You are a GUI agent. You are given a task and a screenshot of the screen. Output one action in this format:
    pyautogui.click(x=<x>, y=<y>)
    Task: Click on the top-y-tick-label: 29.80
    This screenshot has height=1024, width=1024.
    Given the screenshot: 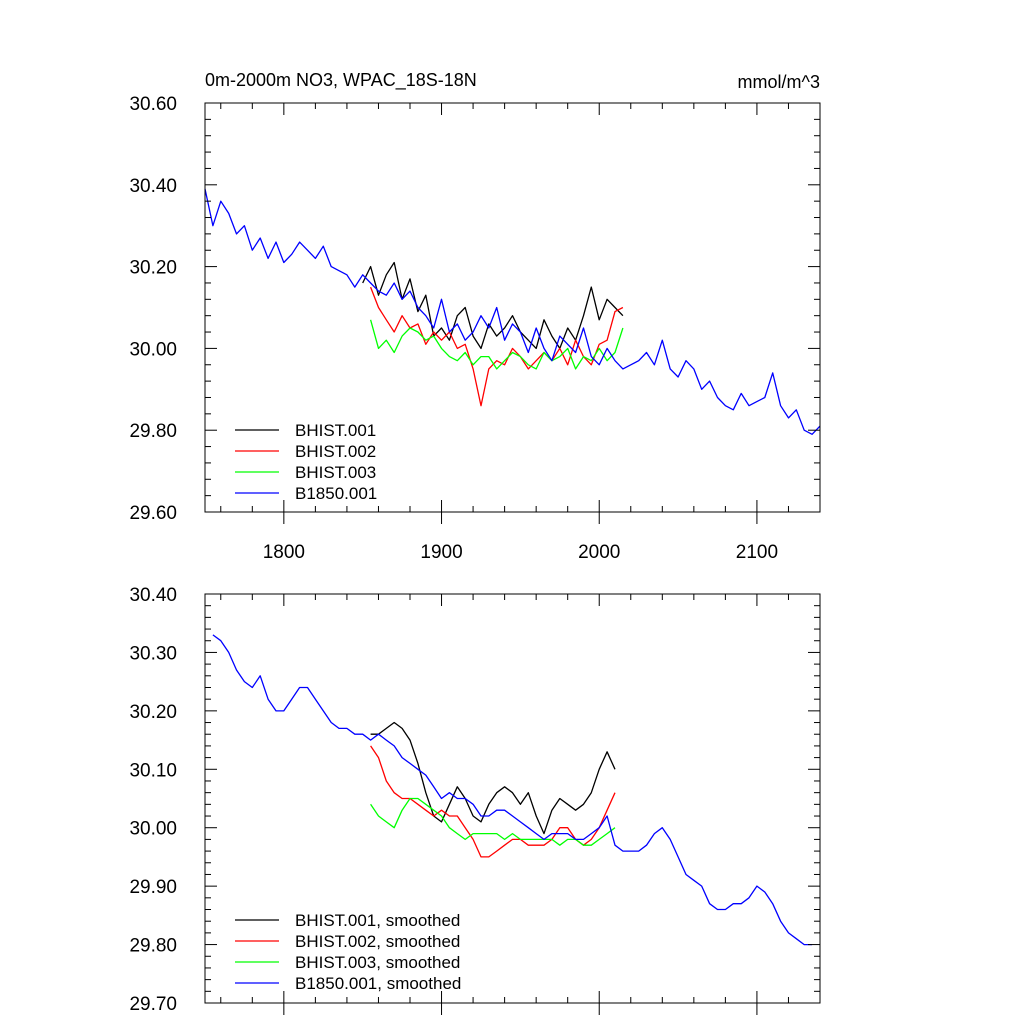 What is the action you would take?
    pyautogui.click(x=153, y=431)
    